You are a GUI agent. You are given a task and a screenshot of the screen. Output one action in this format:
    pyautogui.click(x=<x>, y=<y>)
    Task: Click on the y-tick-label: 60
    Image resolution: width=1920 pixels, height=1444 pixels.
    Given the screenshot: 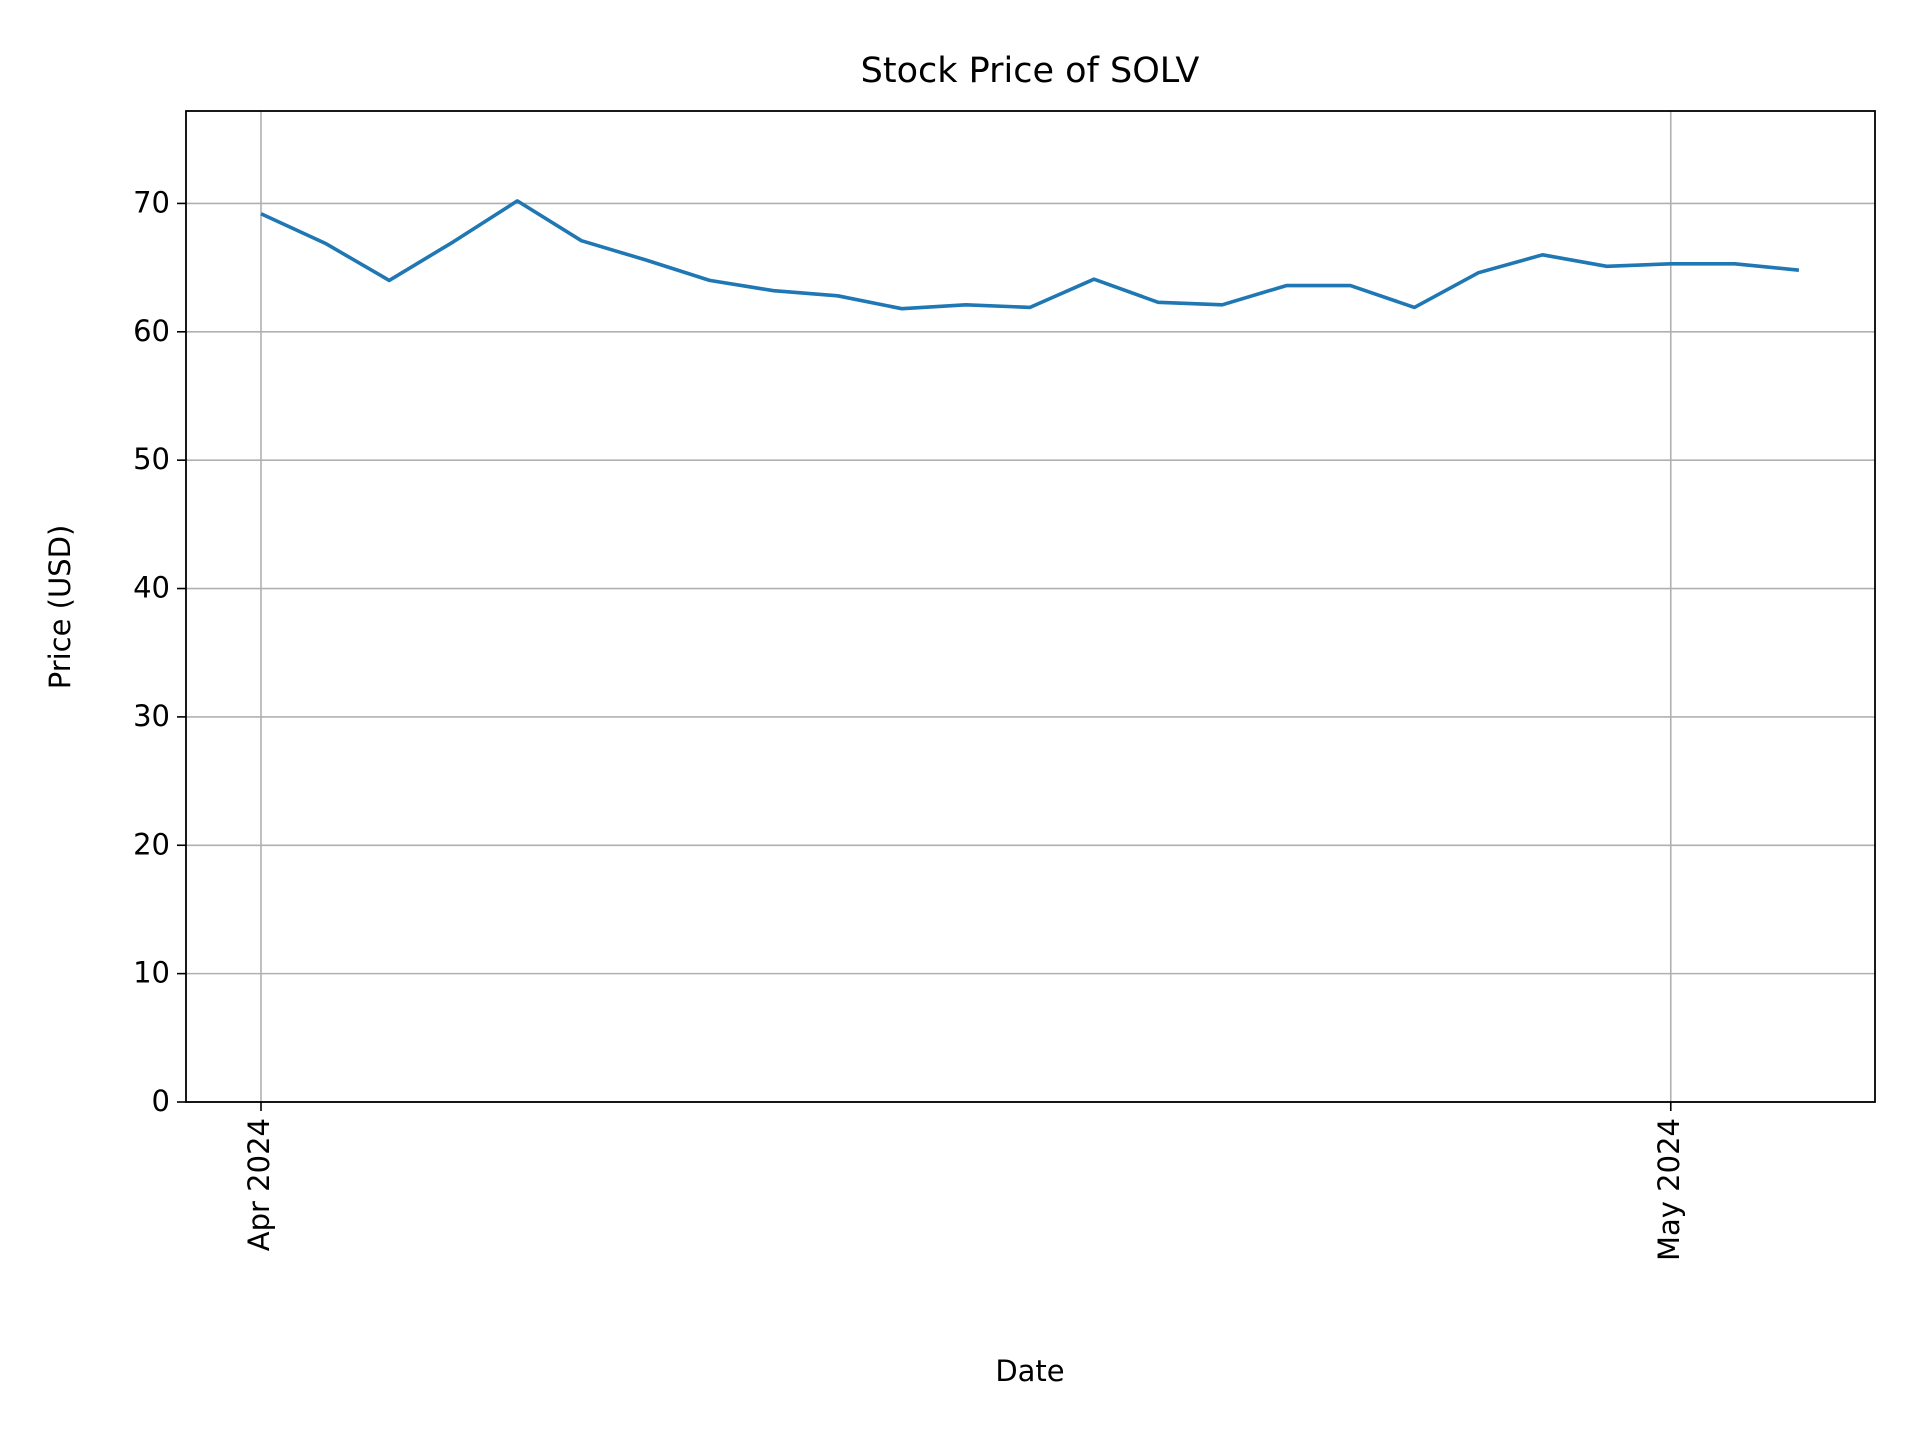 What is the action you would take?
    pyautogui.click(x=151, y=331)
    